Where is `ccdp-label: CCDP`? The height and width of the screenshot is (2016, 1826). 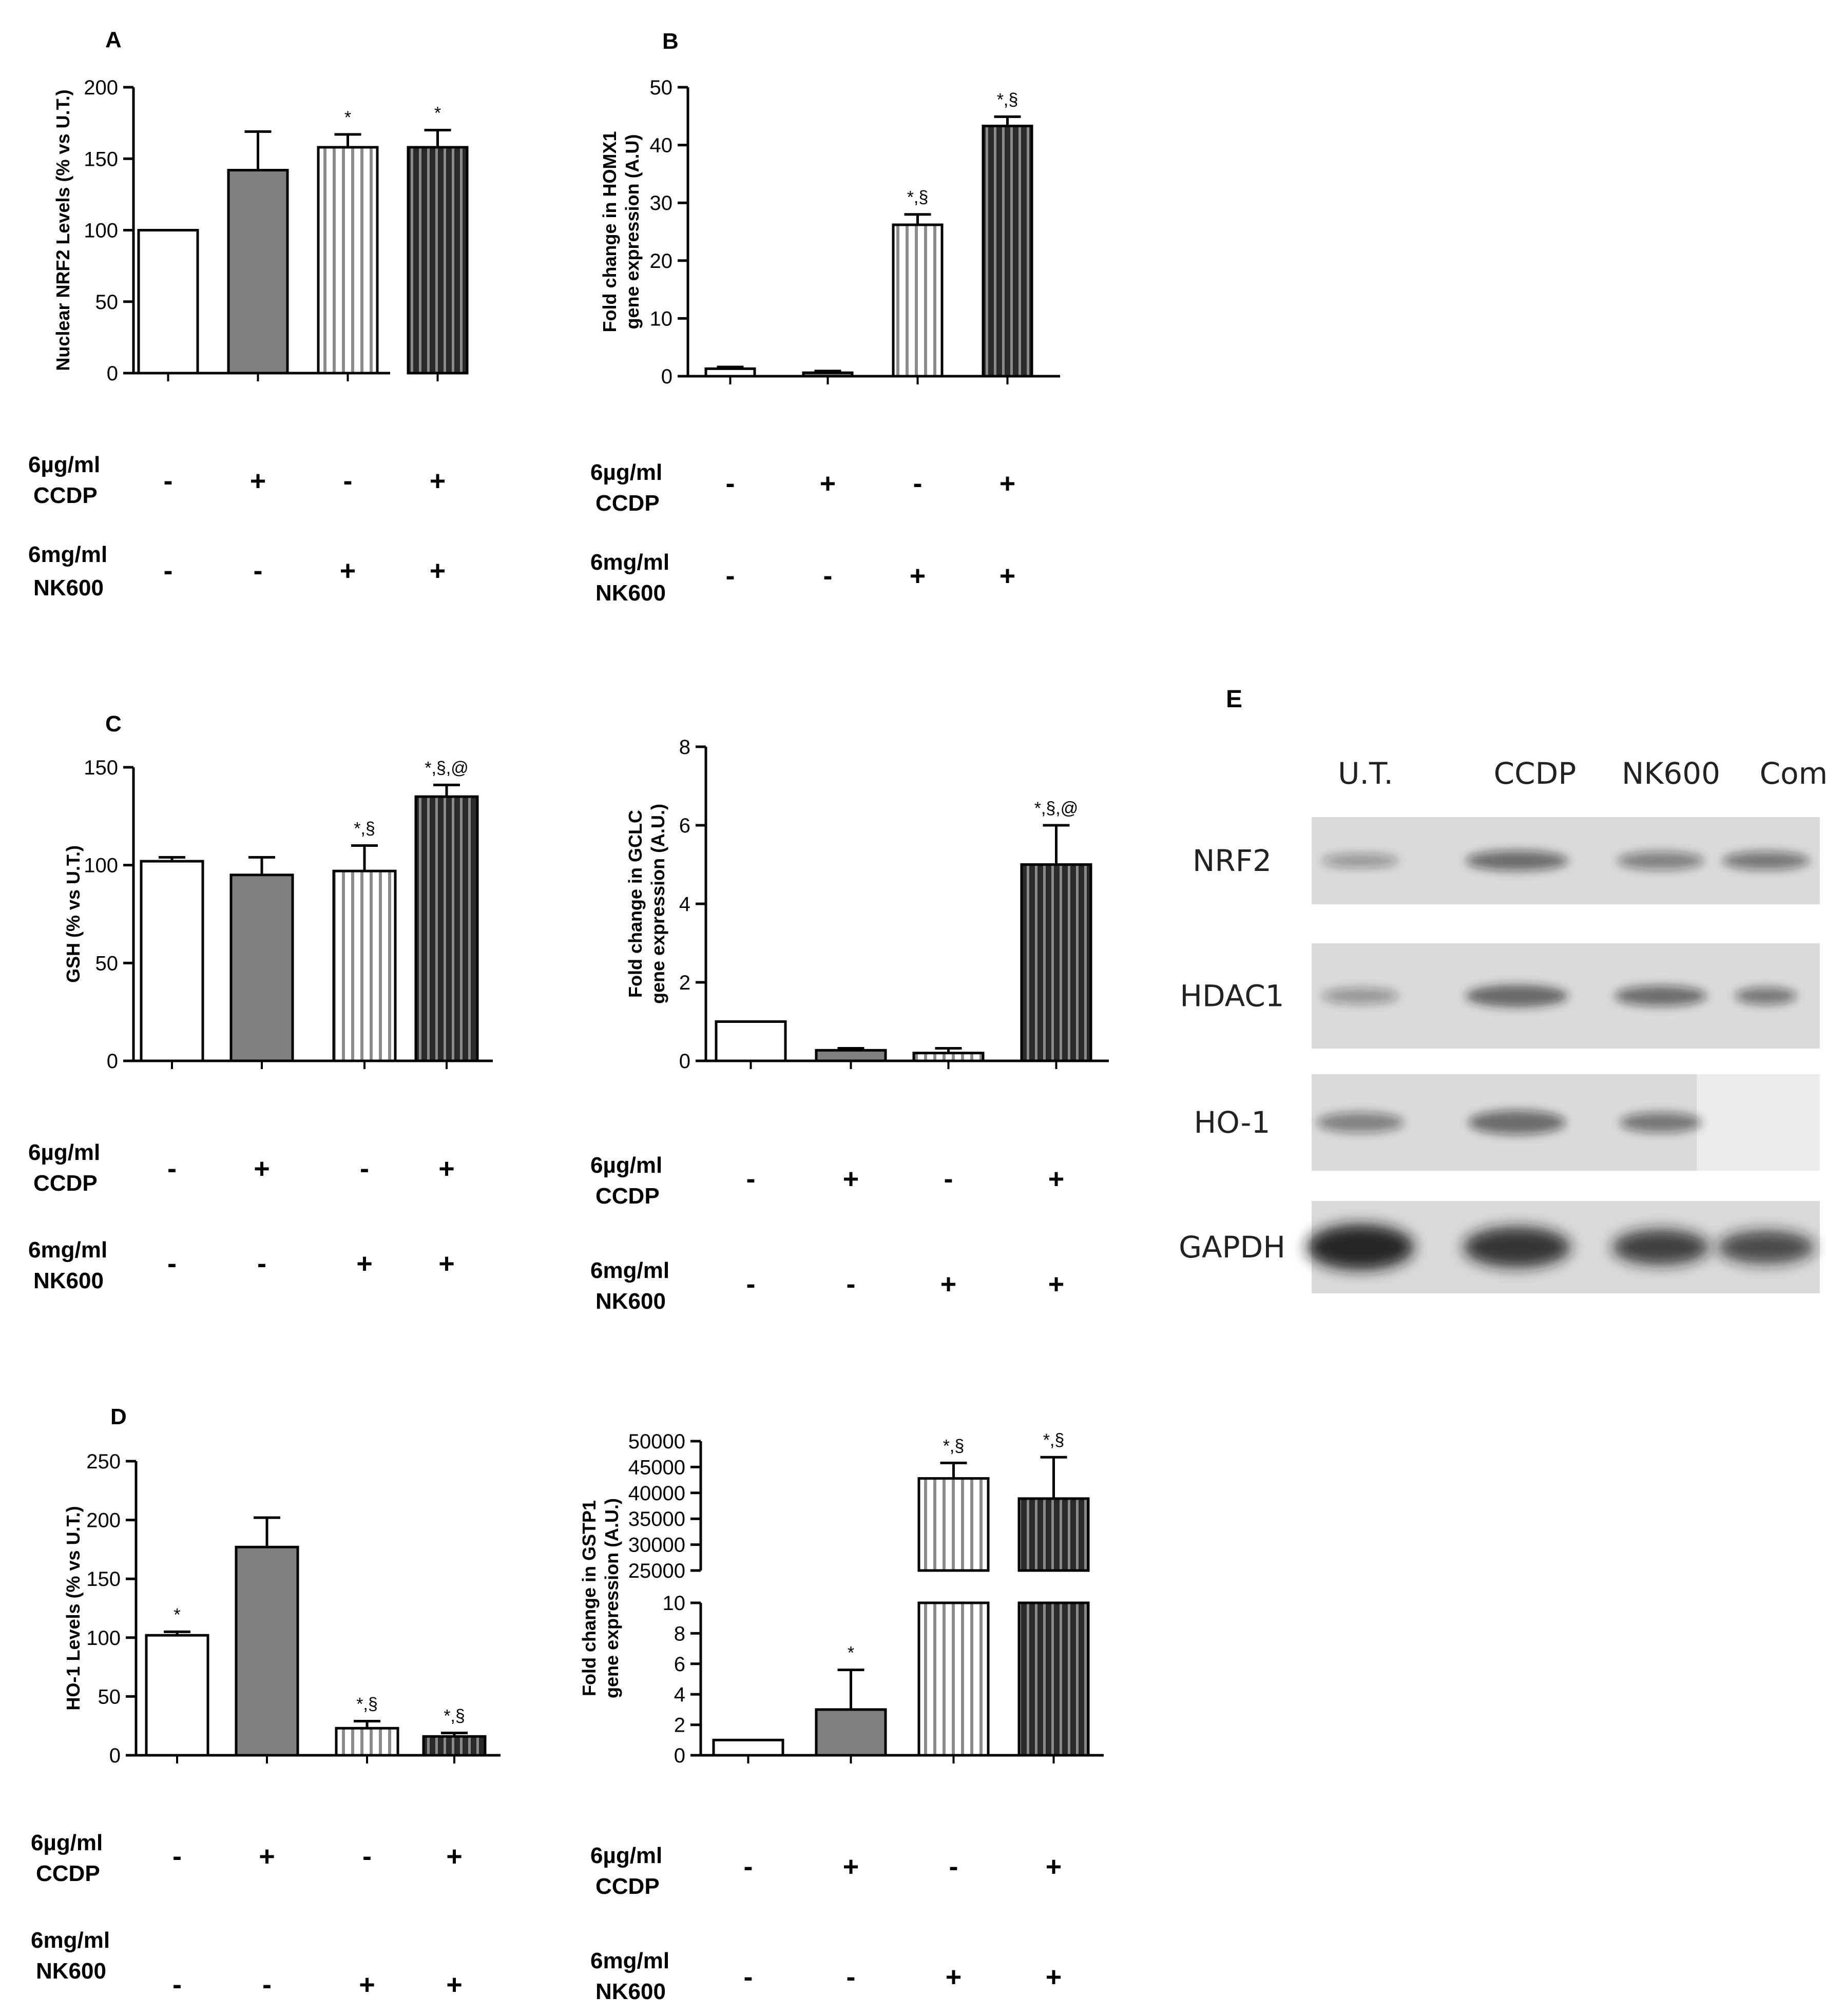 ccdp-label: CCDP is located at coordinates (628, 1197).